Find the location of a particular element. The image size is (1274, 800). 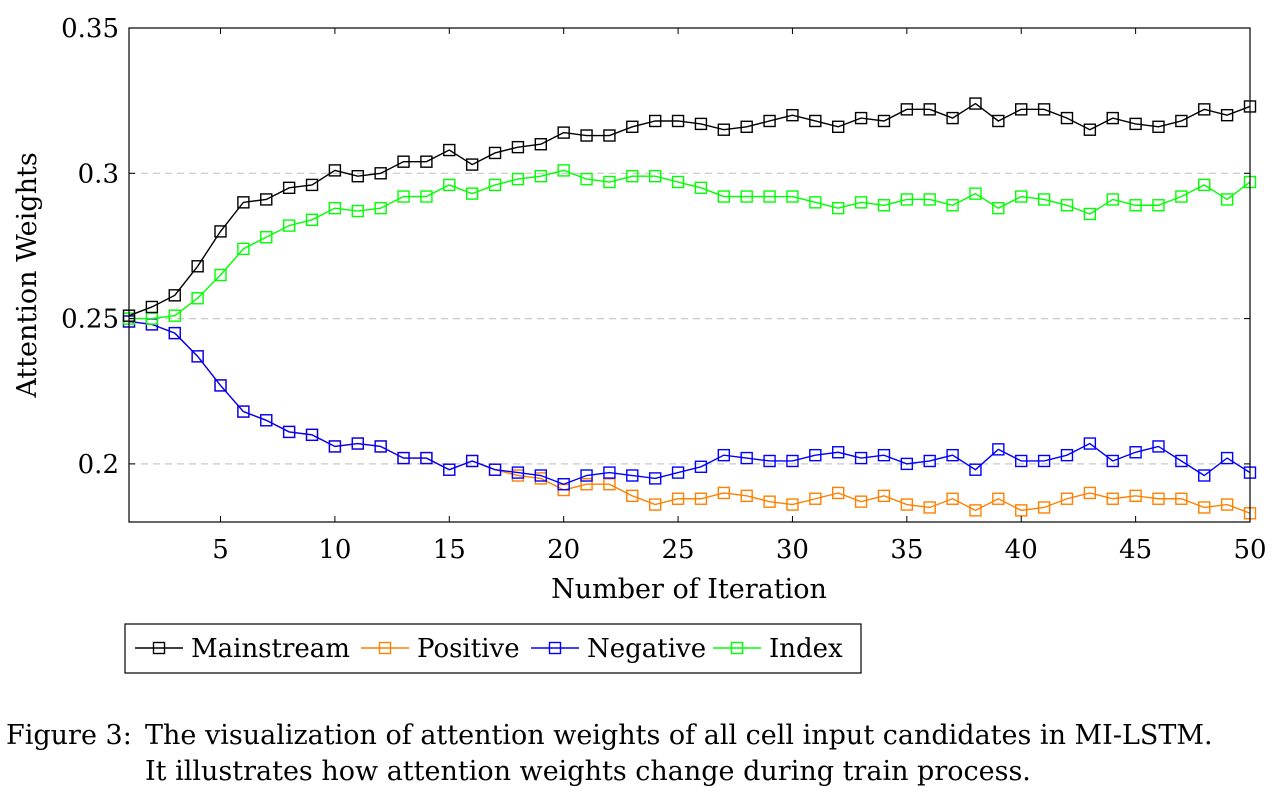

legend-label: Positive is located at coordinates (468, 649).